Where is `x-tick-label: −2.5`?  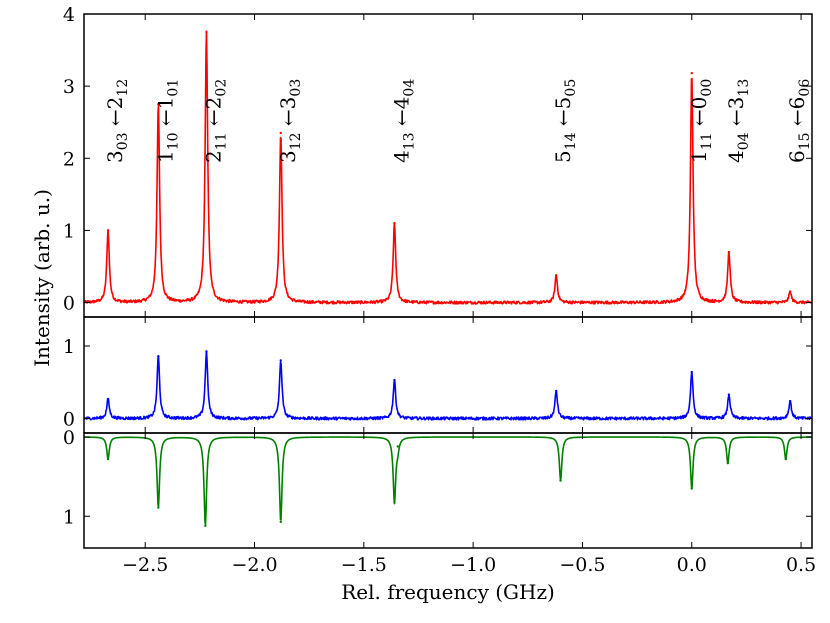 x-tick-label: −2.5 is located at coordinates (145, 565).